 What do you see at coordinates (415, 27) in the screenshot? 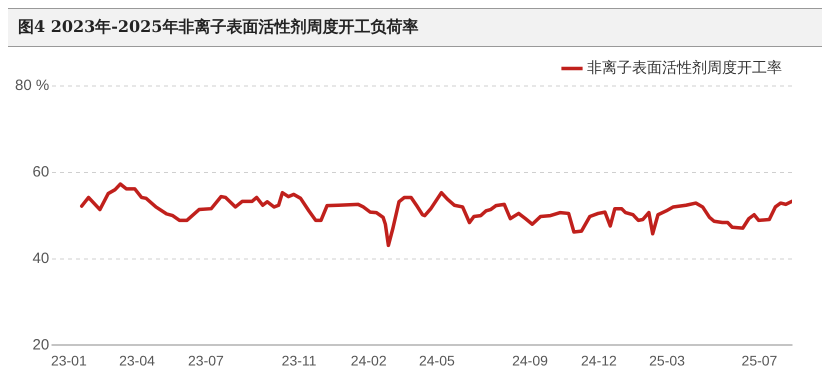
I see `chart-title: 图4 2023年-2025年非离子表面活性剂周度开工负荷率` at bounding box center [415, 27].